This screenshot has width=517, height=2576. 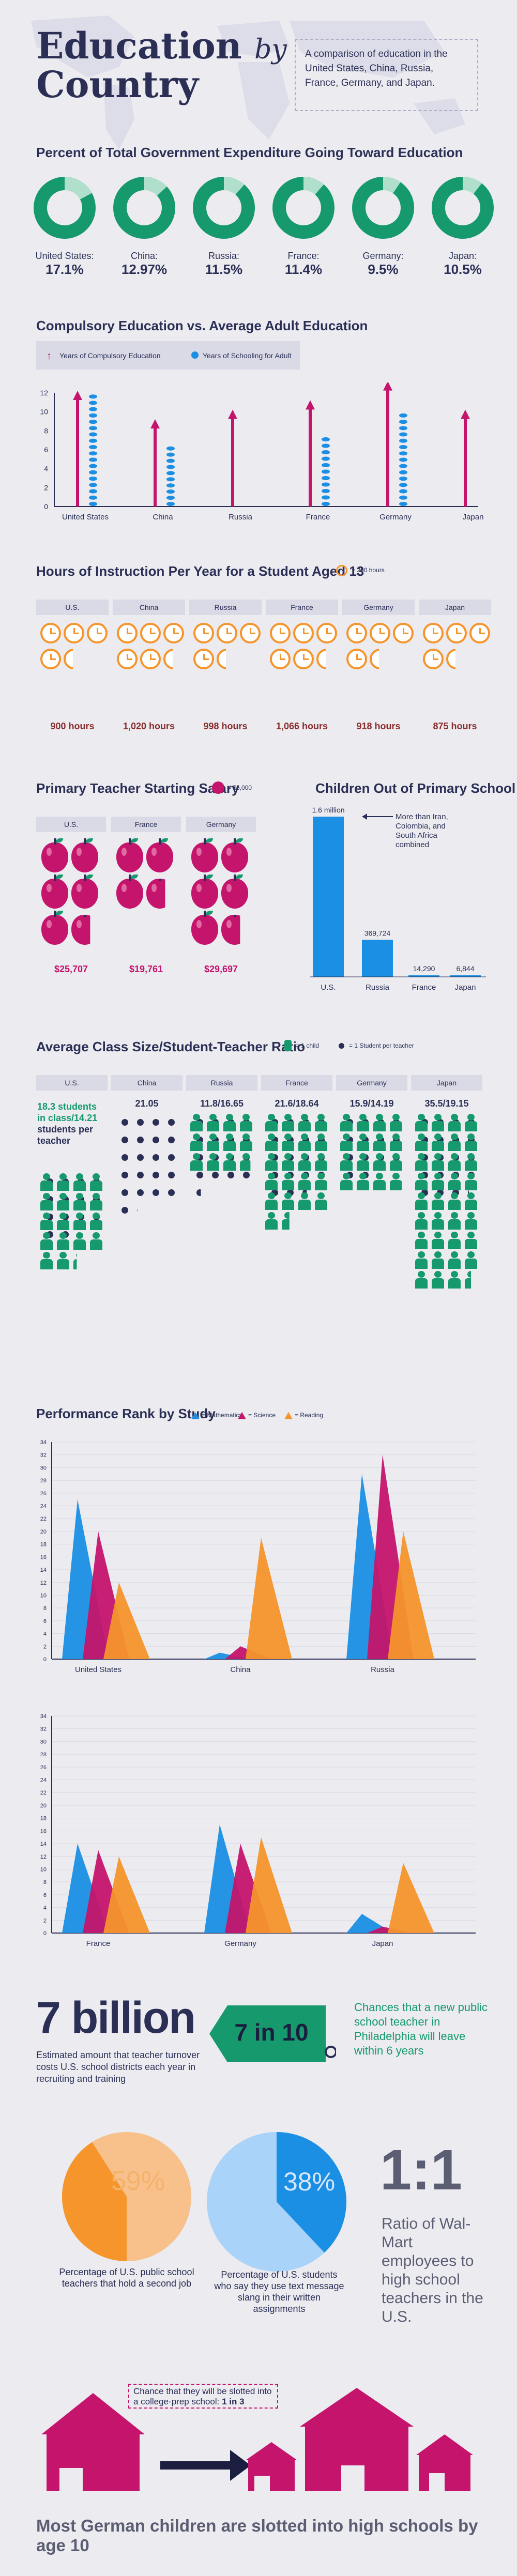 I want to click on y-tick-label: 10, so click(x=44, y=412).